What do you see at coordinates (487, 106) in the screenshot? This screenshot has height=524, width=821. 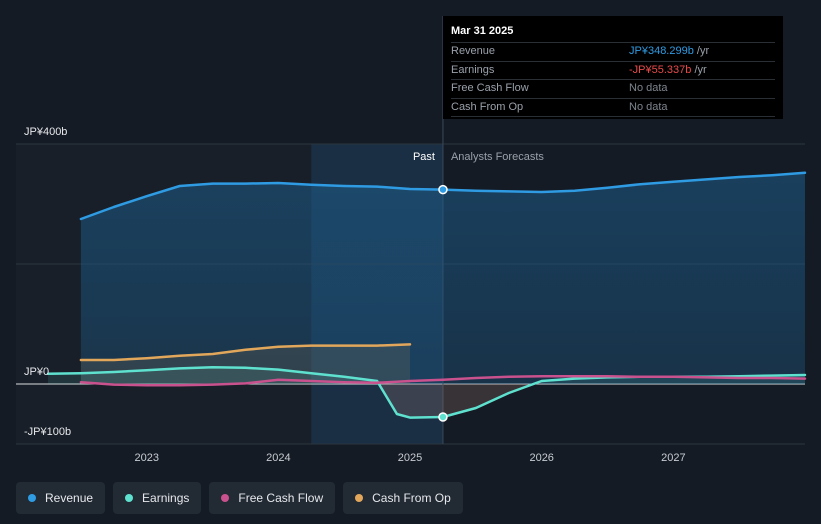 I see `tooltip-row-label: Cash From Op` at bounding box center [487, 106].